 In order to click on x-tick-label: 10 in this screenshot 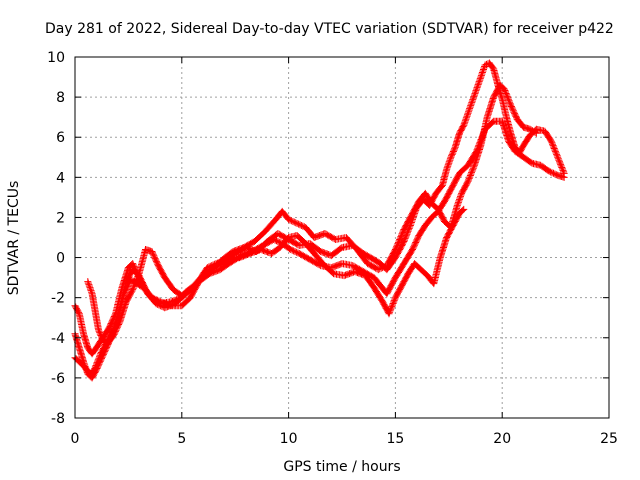, I will do `click(289, 439)`.